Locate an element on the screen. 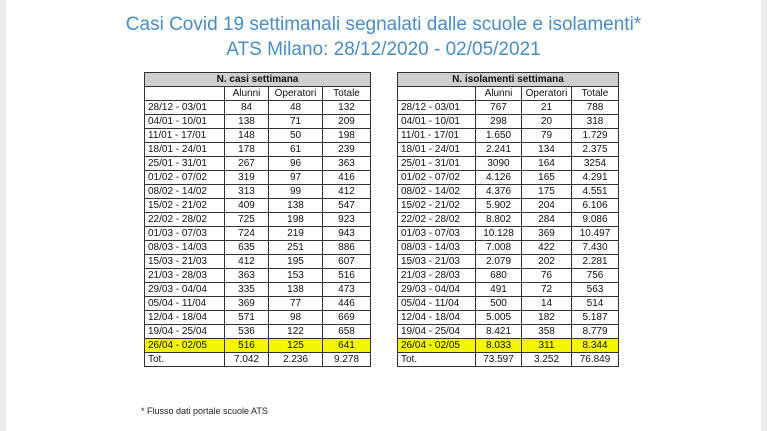  isolations-row: 12/04 - 18/04 5.005 182 5.187 is located at coordinates (508, 317).